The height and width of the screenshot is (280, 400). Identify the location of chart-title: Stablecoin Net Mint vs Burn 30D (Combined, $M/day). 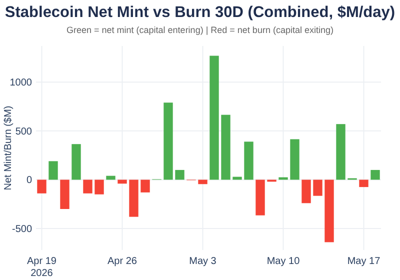
(200, 12).